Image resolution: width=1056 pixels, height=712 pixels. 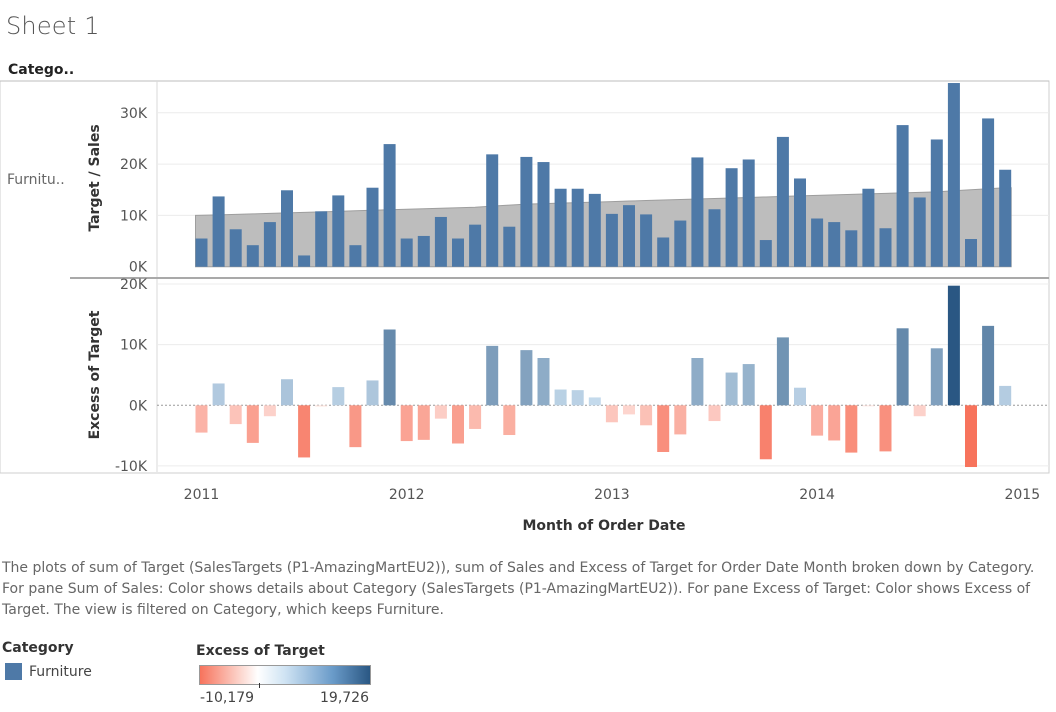 I want to click on target-area, so click(x=603, y=227).